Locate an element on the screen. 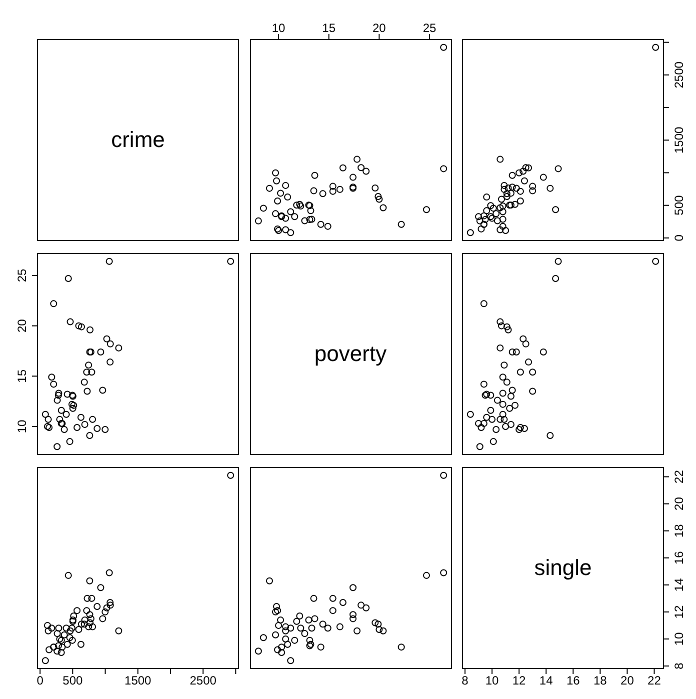  x-tick-label: 20 is located at coordinates (379, 28).